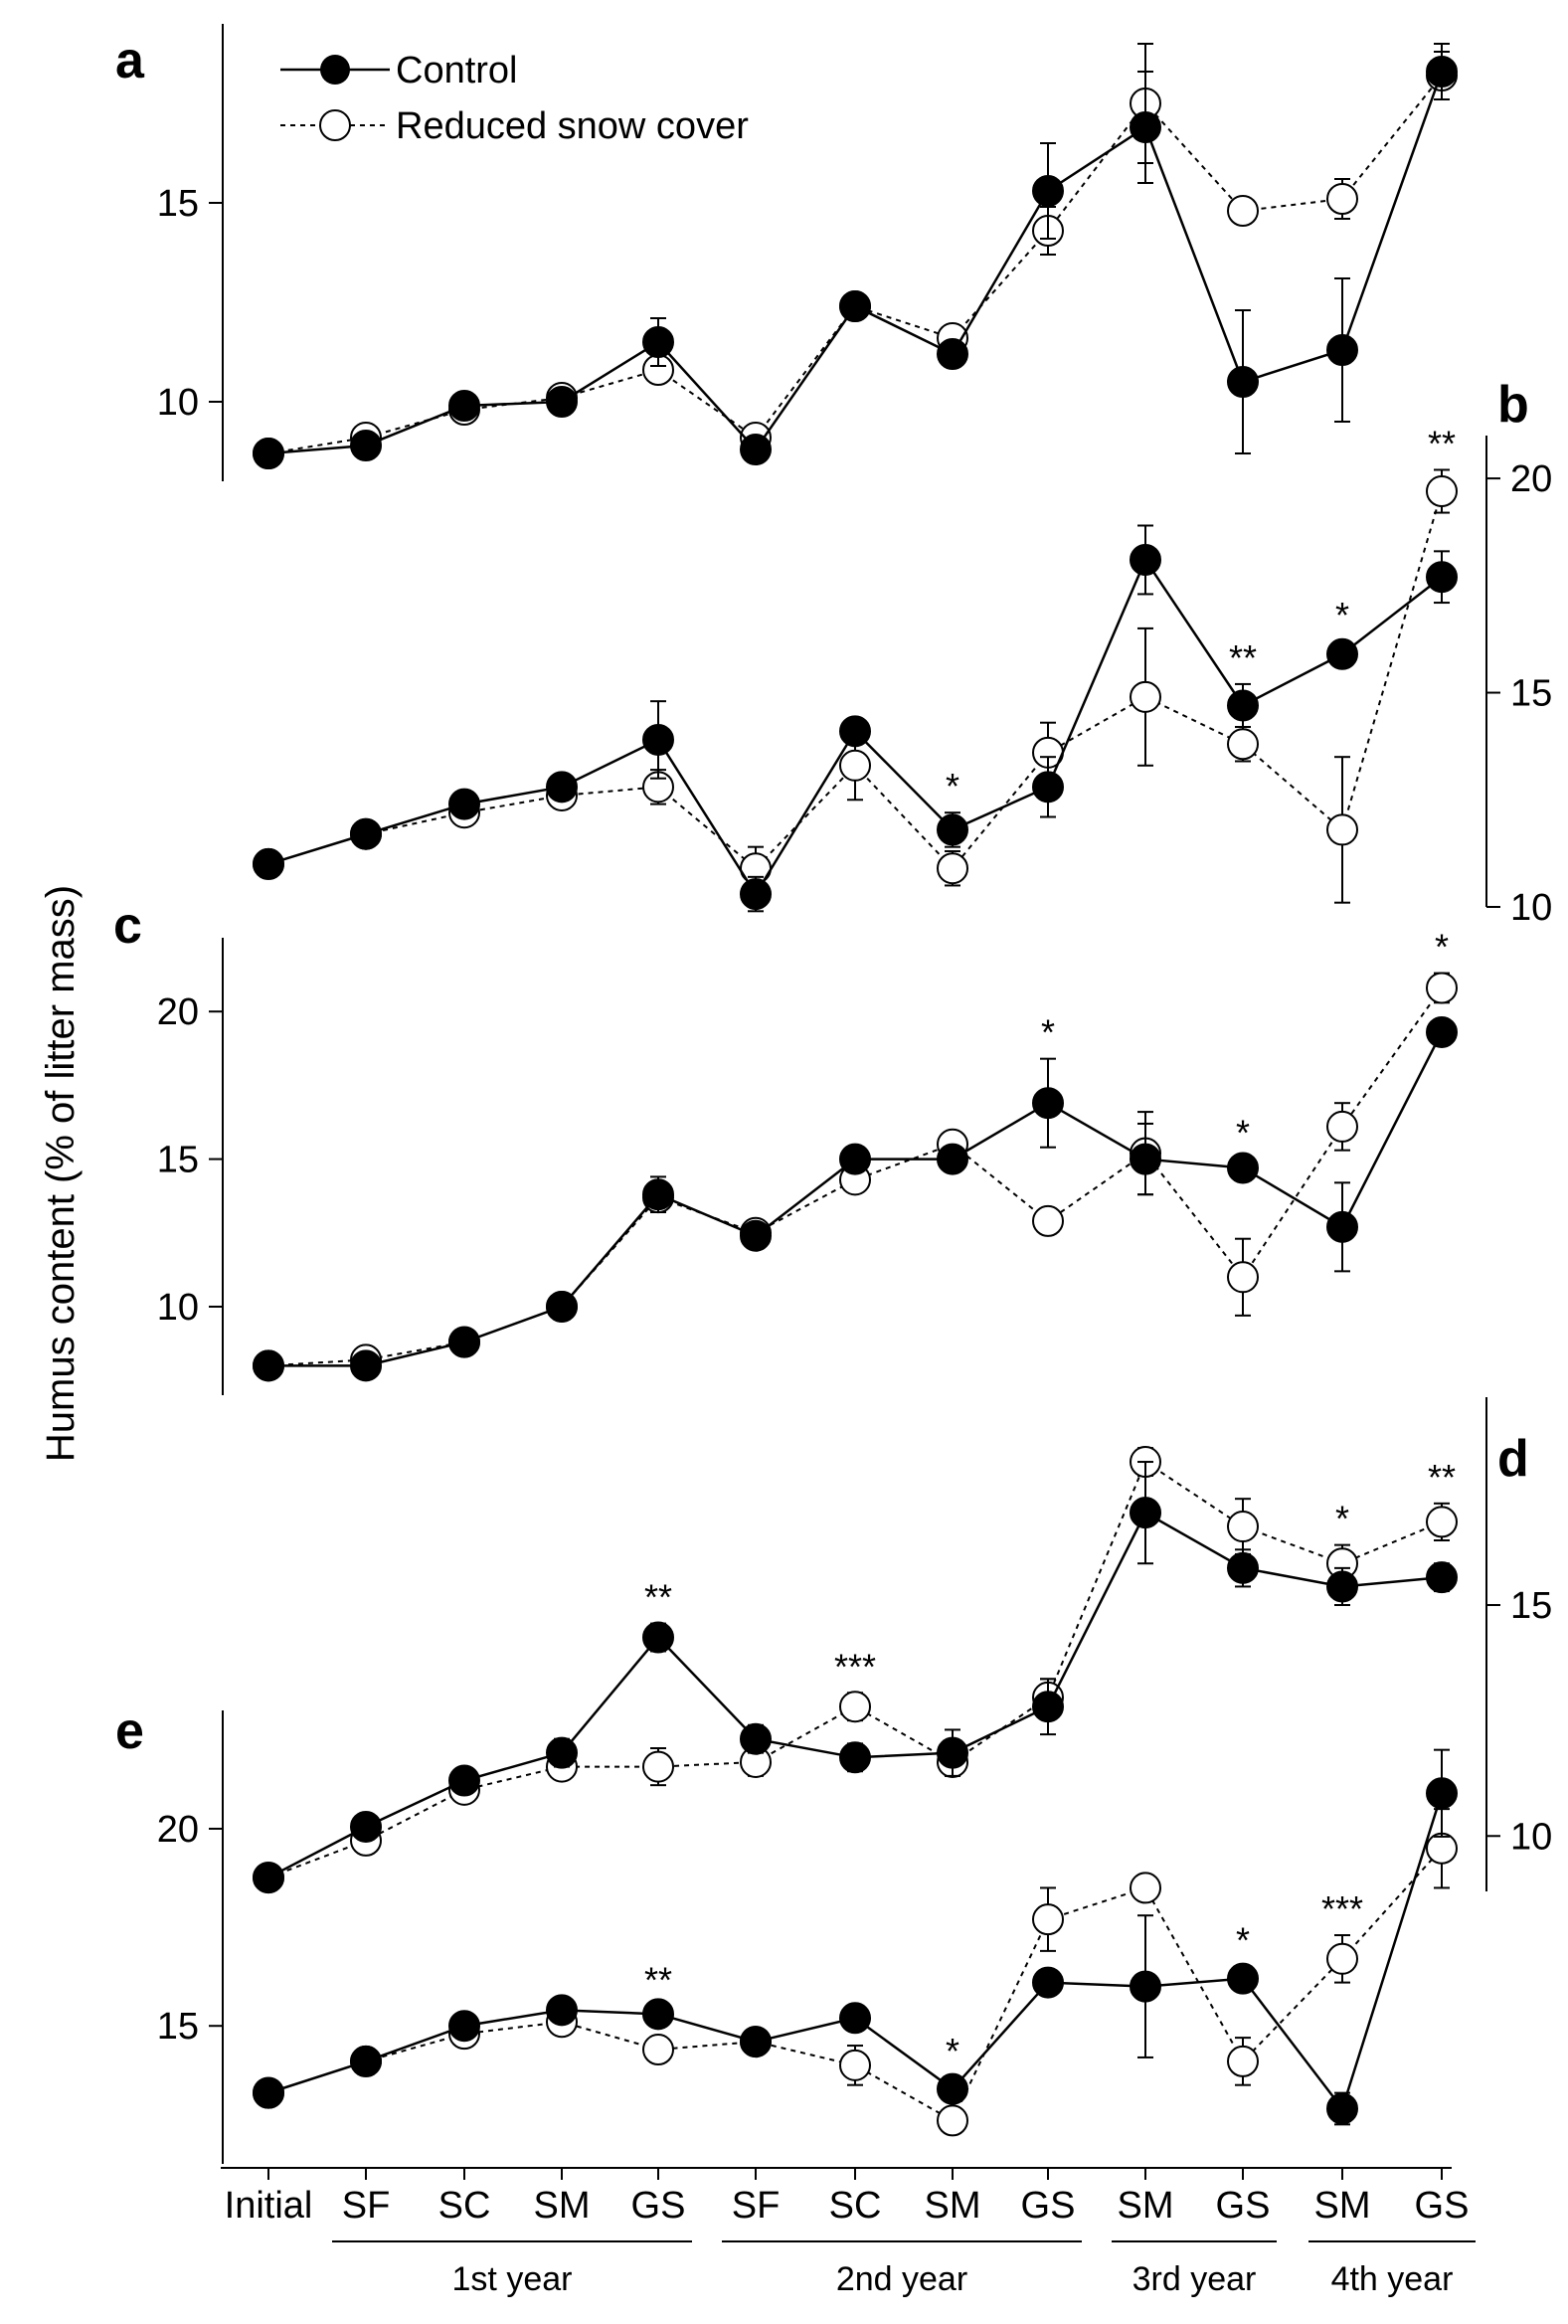 Image resolution: width=1568 pixels, height=2324 pixels. Describe the element at coordinates (178, 1308) in the screenshot. I see `y-tick-label-c-0: 10` at that location.